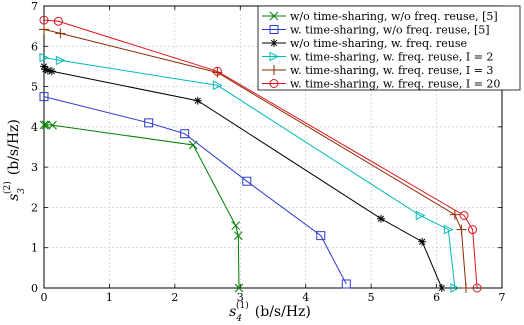  What do you see at coordinates (34, 207) in the screenshot?
I see `y-tick-label: 2` at bounding box center [34, 207].